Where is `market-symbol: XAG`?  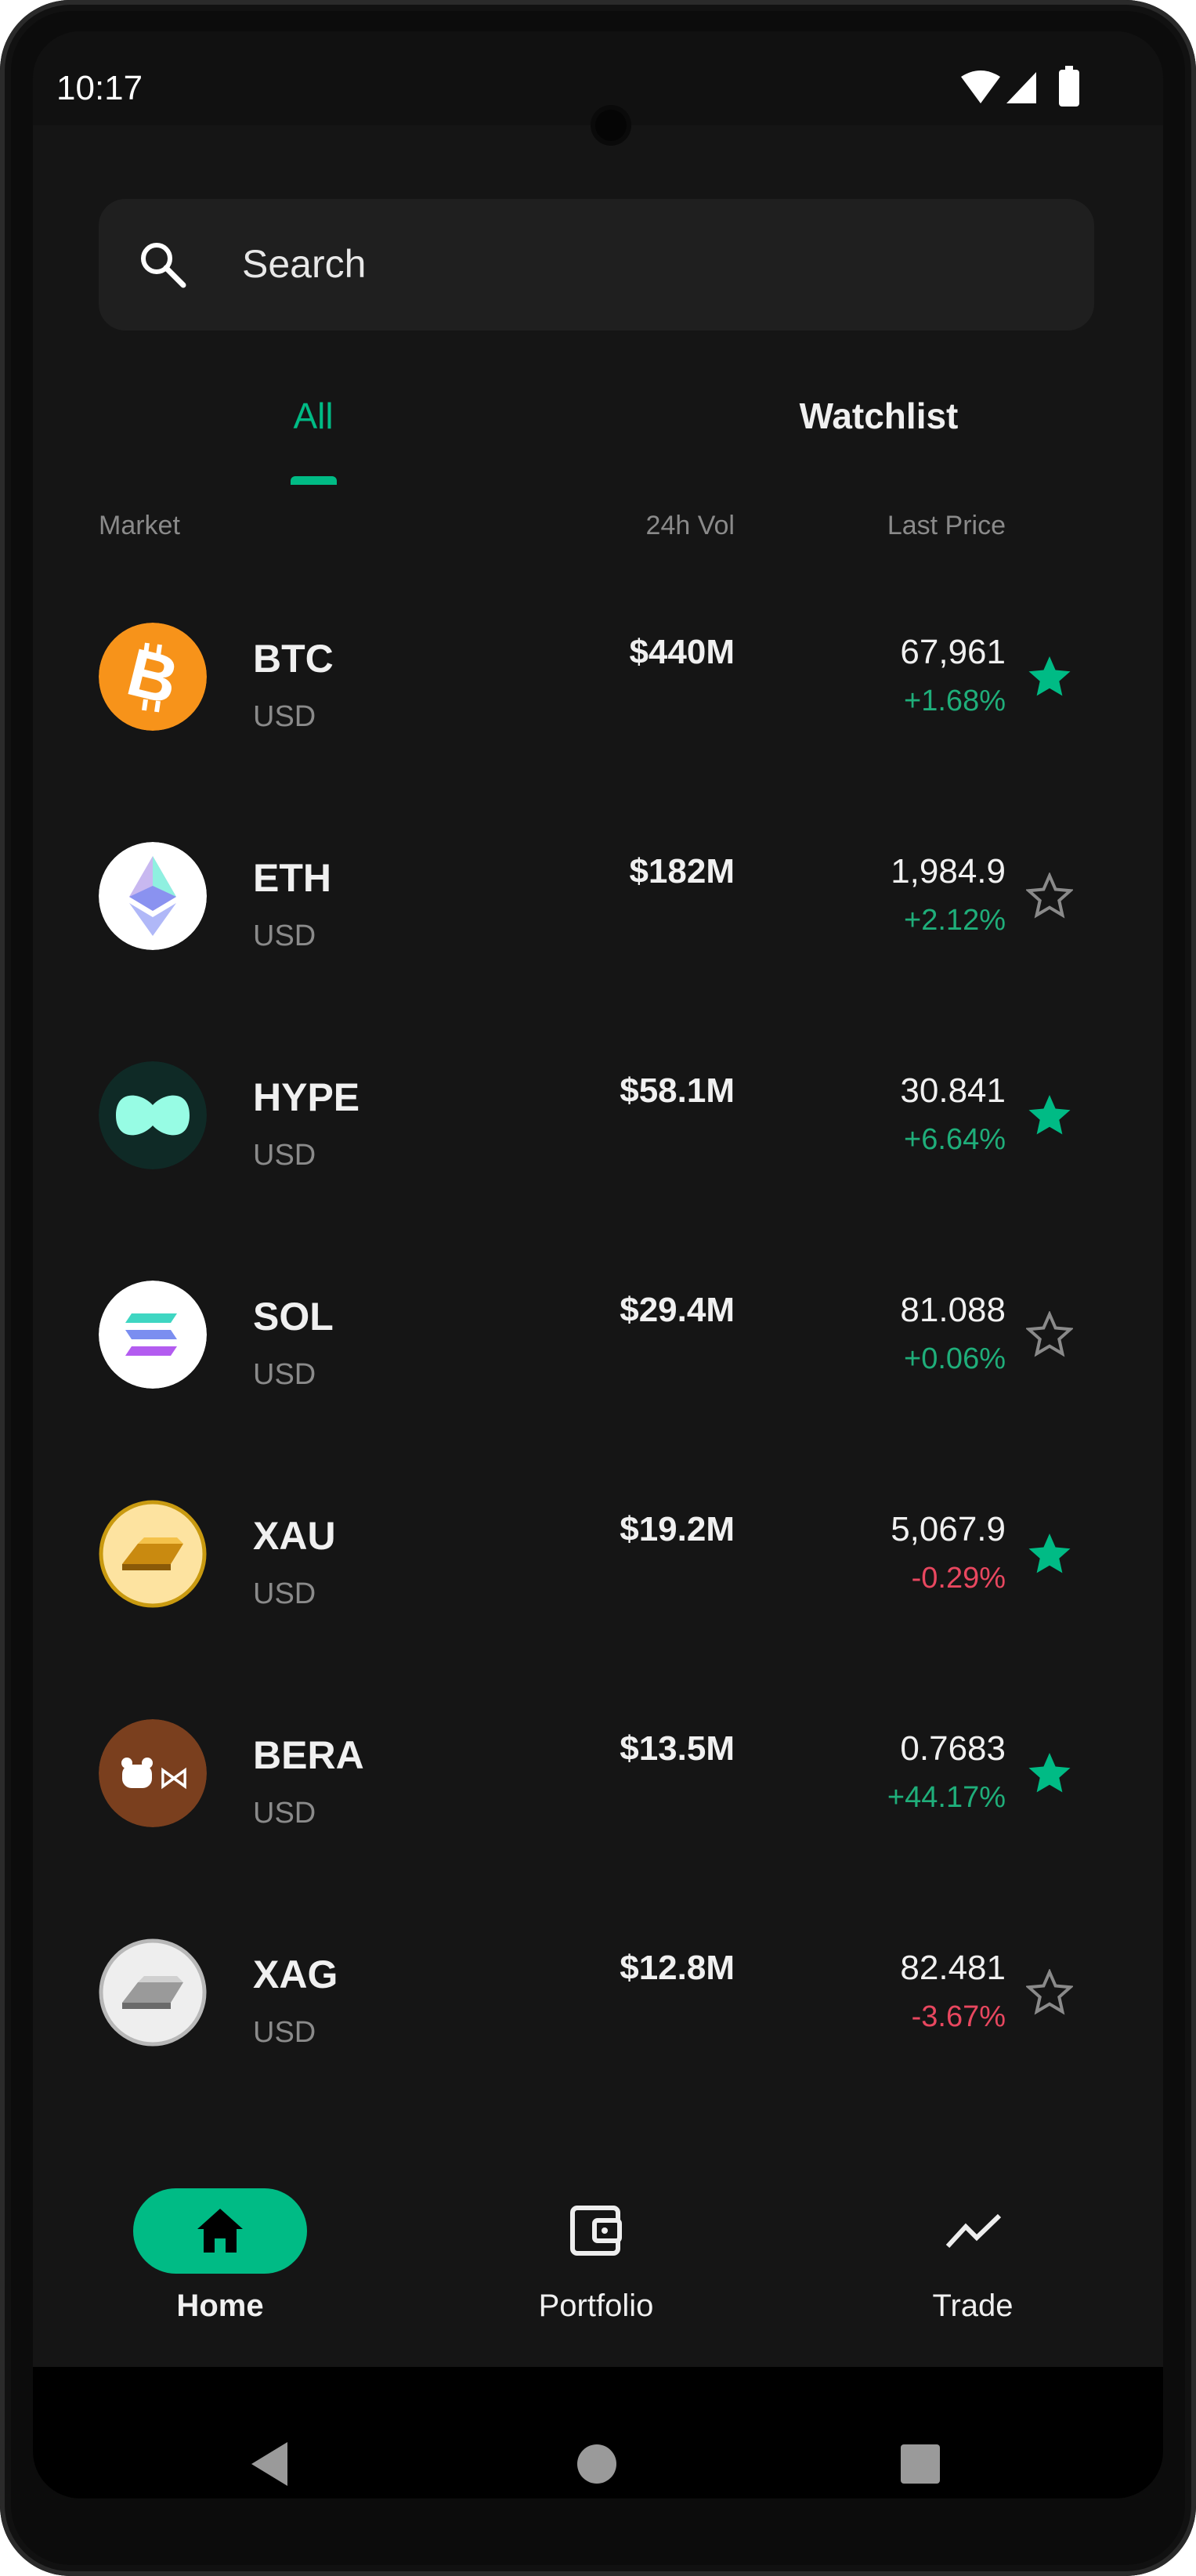
market-symbol: XAG is located at coordinates (295, 1974).